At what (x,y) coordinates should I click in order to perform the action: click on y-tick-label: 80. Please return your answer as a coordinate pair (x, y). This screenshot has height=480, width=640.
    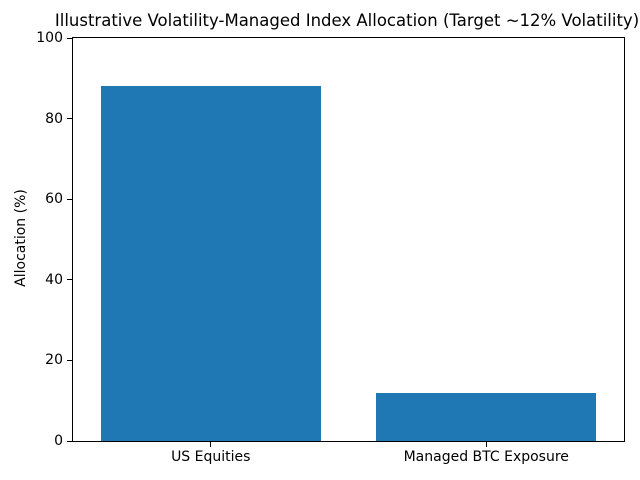
    Looking at the image, I should click on (54, 118).